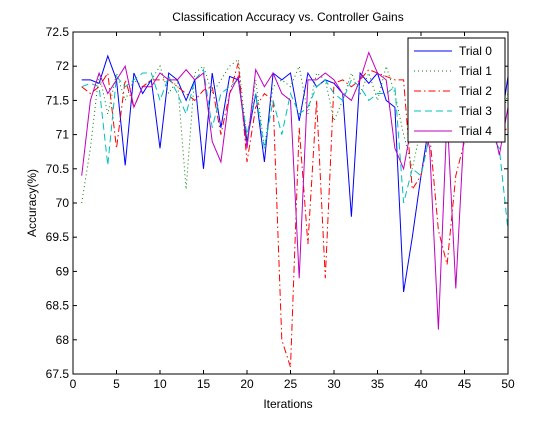 Image resolution: width=560 pixels, height=425 pixels. Describe the element at coordinates (58, 306) in the screenshot. I see `y-tick-label: 68.5` at that location.